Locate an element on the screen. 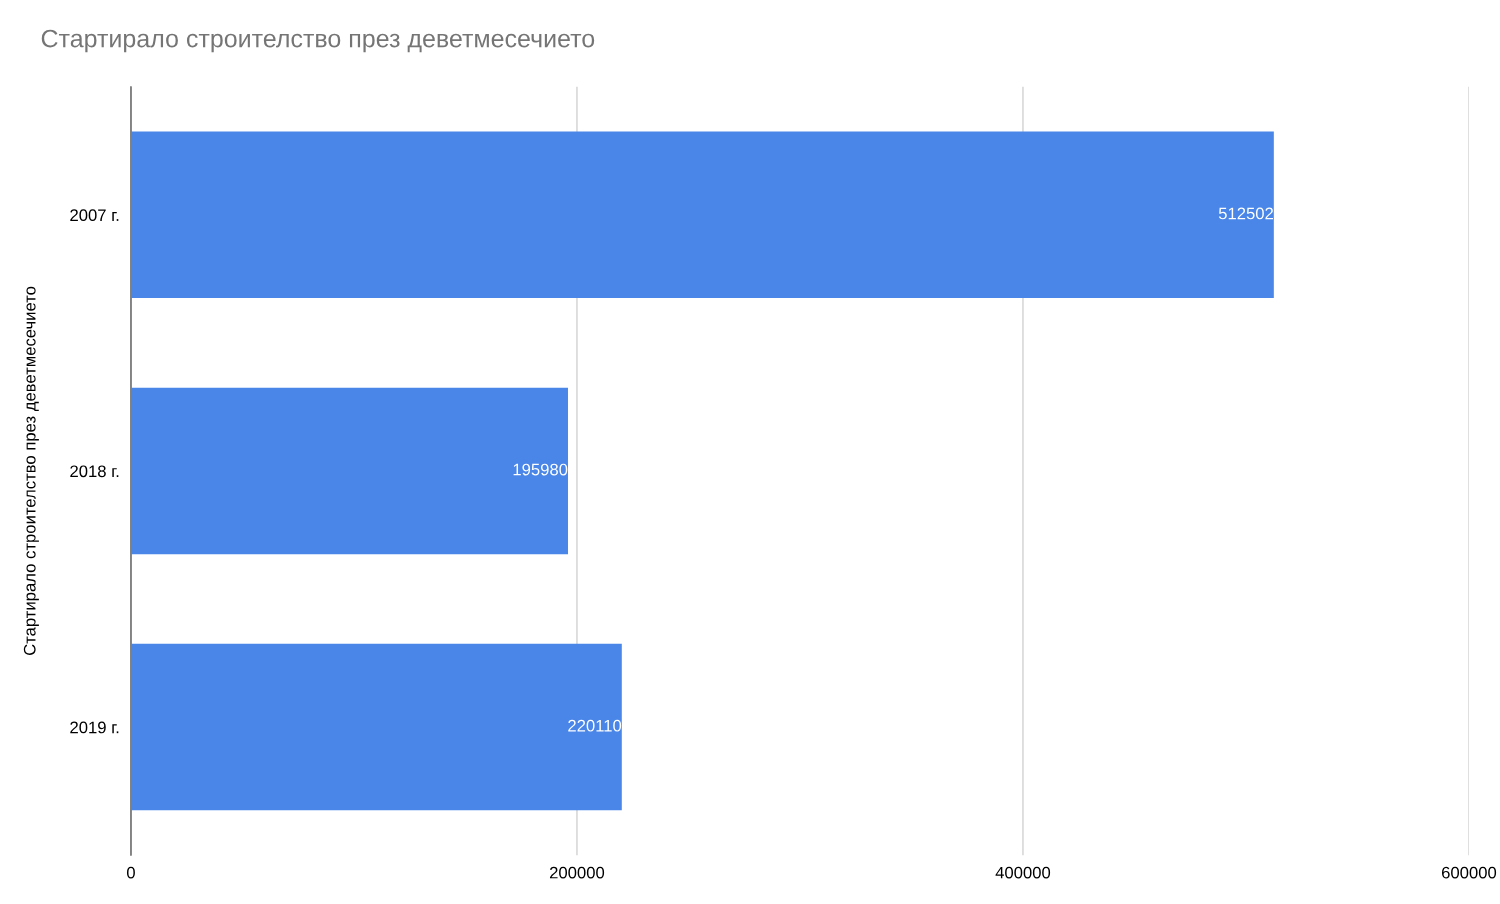 The width and height of the screenshot is (1500, 904). chart-title: Стартирало строителство през деветмесечието is located at coordinates (318, 41).